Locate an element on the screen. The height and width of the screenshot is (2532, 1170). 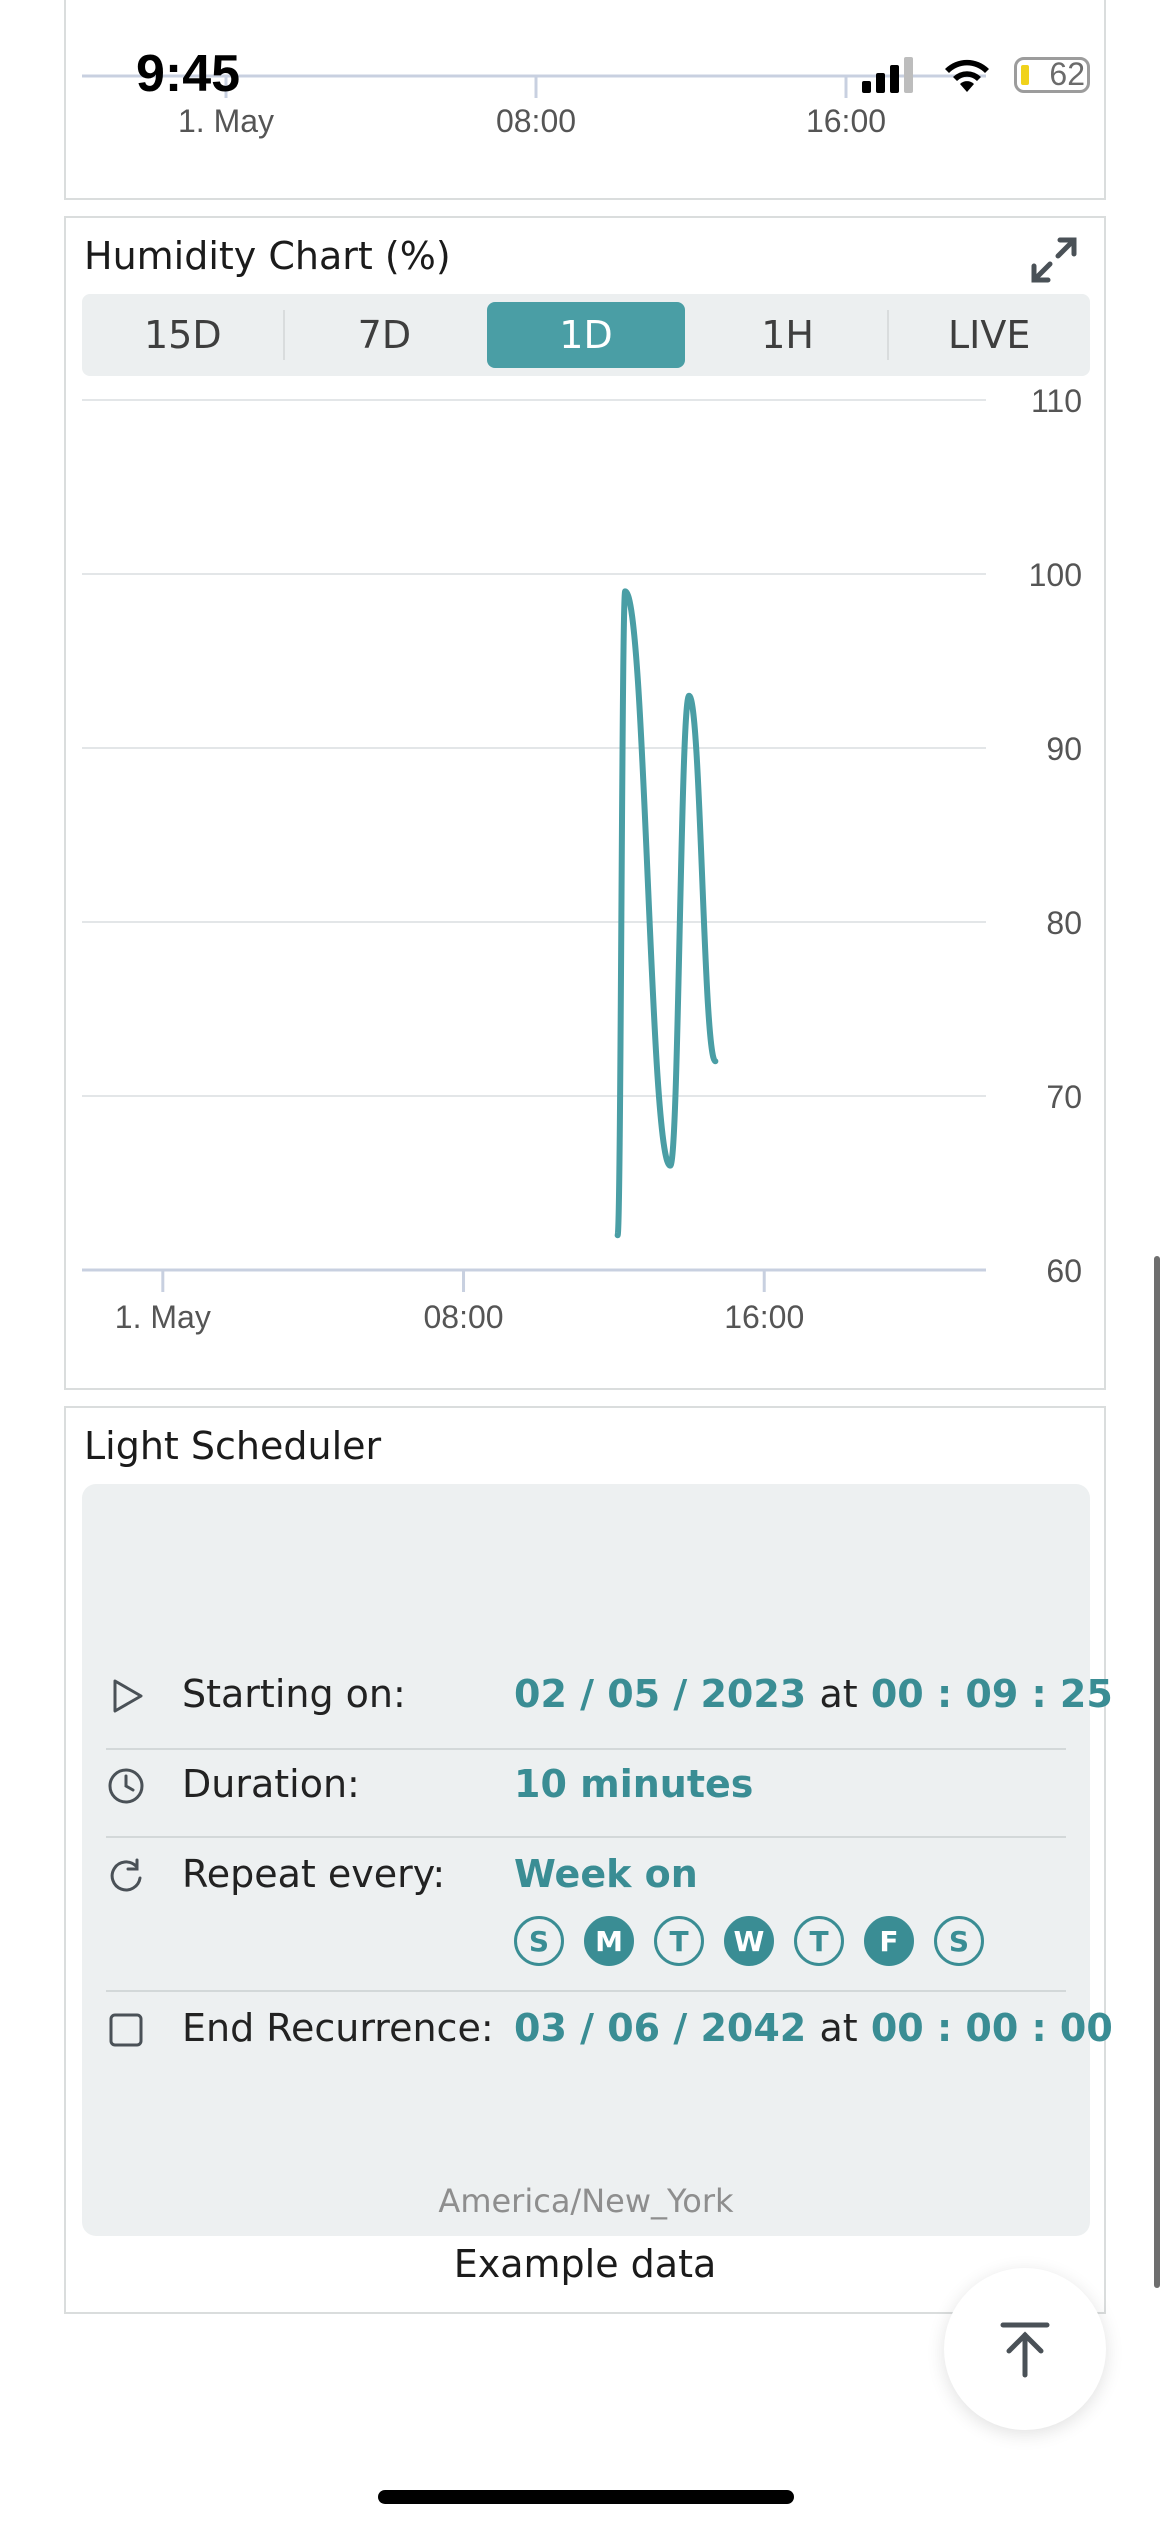
arrow-up-to-top-icon is located at coordinates (1025, 2350).